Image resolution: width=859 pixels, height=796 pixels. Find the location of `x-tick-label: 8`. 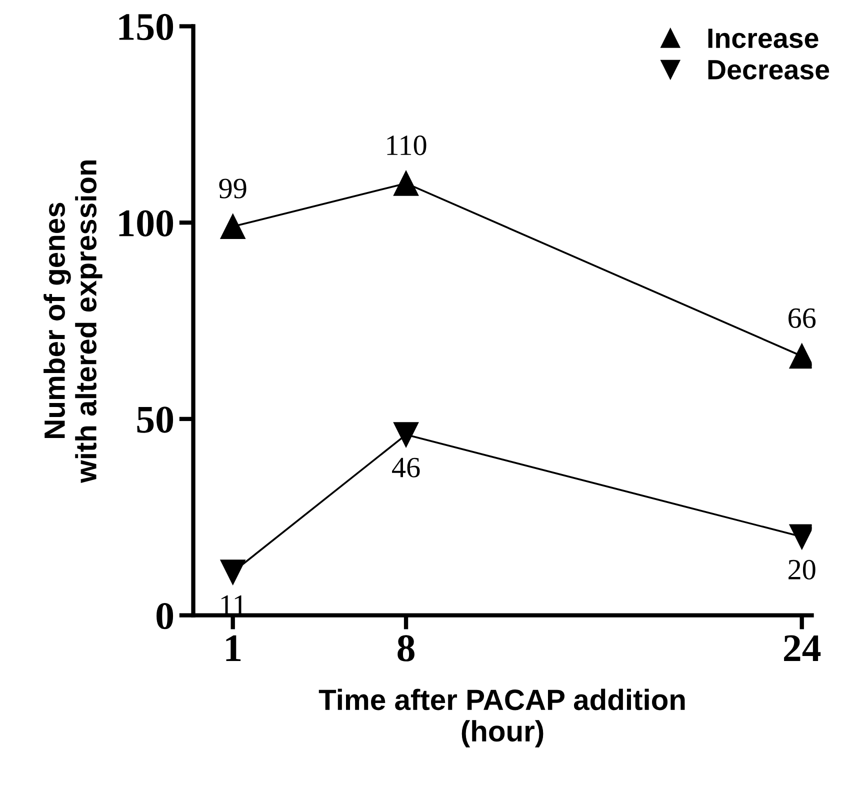

x-tick-label: 8 is located at coordinates (406, 648).